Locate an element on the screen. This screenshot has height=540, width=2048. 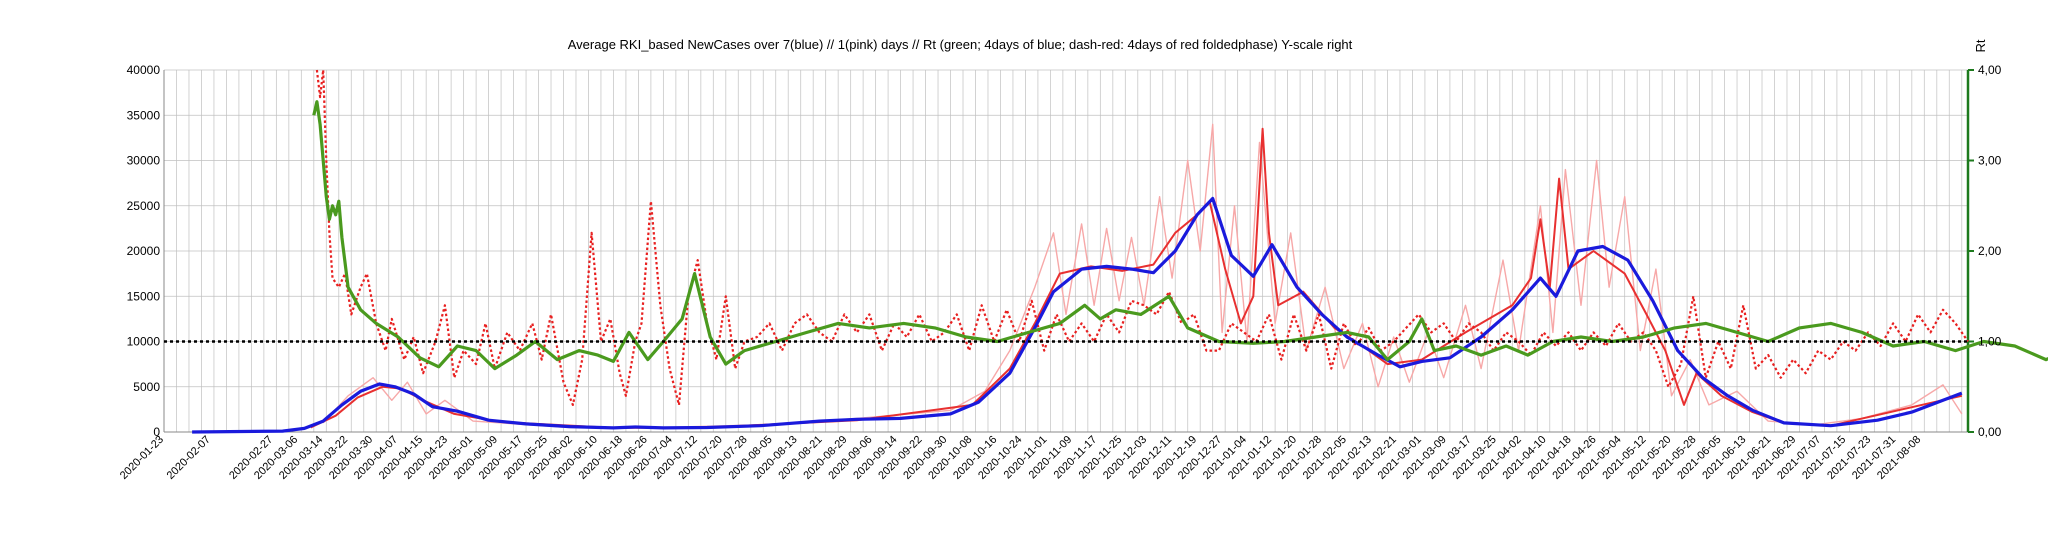
y-tick-label: 15000 is located at coordinates (144, 296).